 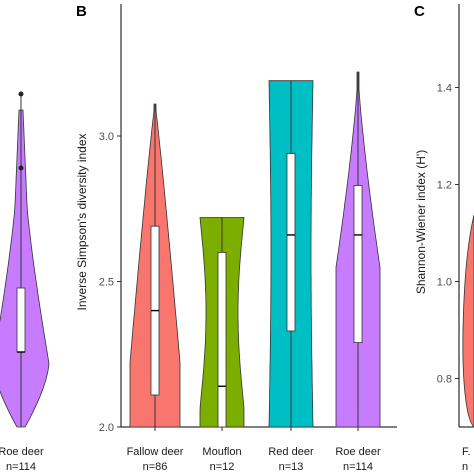 What do you see at coordinates (221, 452) in the screenshot?
I see `x-label-mouflon: Mouflon` at bounding box center [221, 452].